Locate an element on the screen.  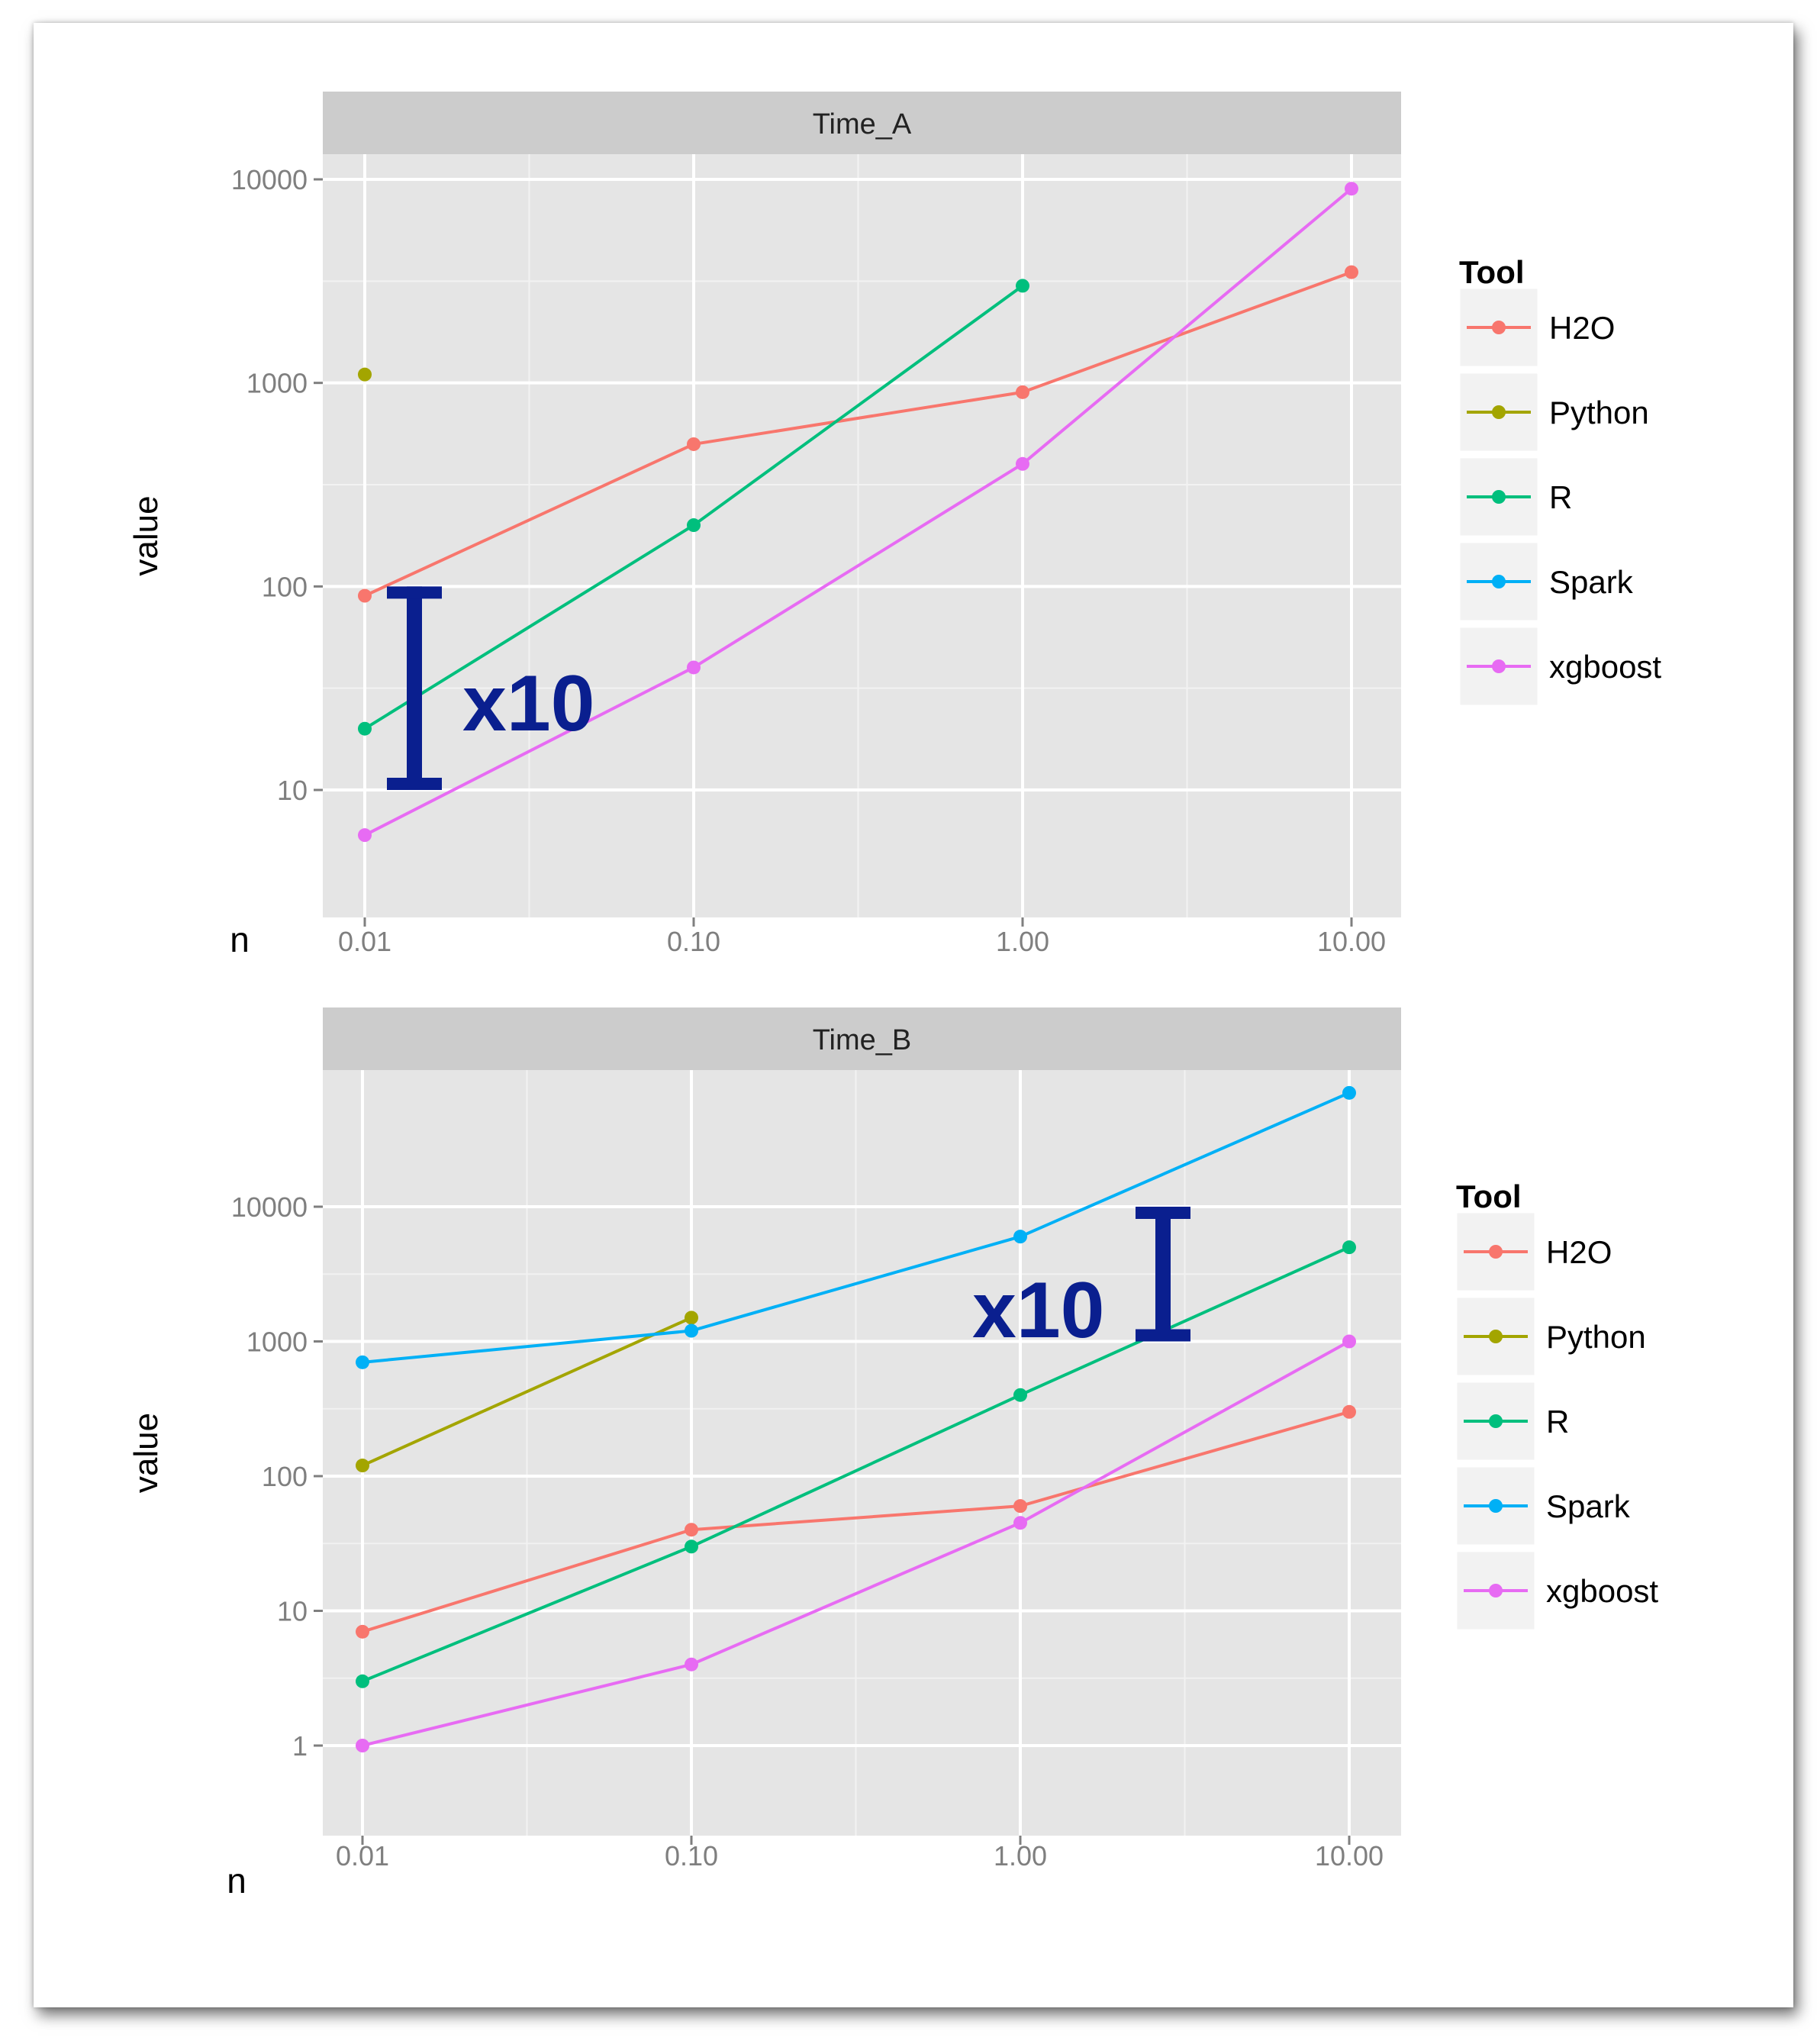
series-line-r is located at coordinates (856, 1465).